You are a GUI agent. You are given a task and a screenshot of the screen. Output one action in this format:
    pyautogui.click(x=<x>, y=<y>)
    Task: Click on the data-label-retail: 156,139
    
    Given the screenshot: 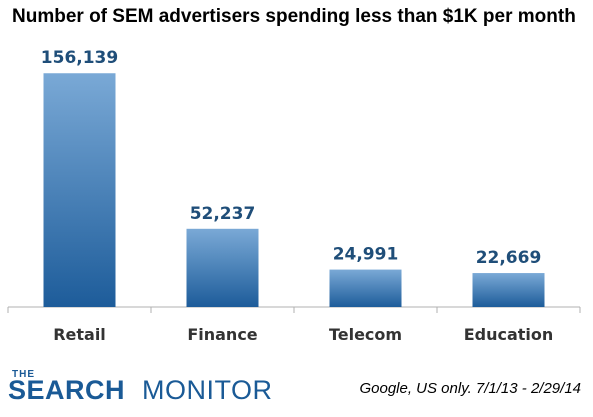 What is the action you would take?
    pyautogui.click(x=79, y=58)
    